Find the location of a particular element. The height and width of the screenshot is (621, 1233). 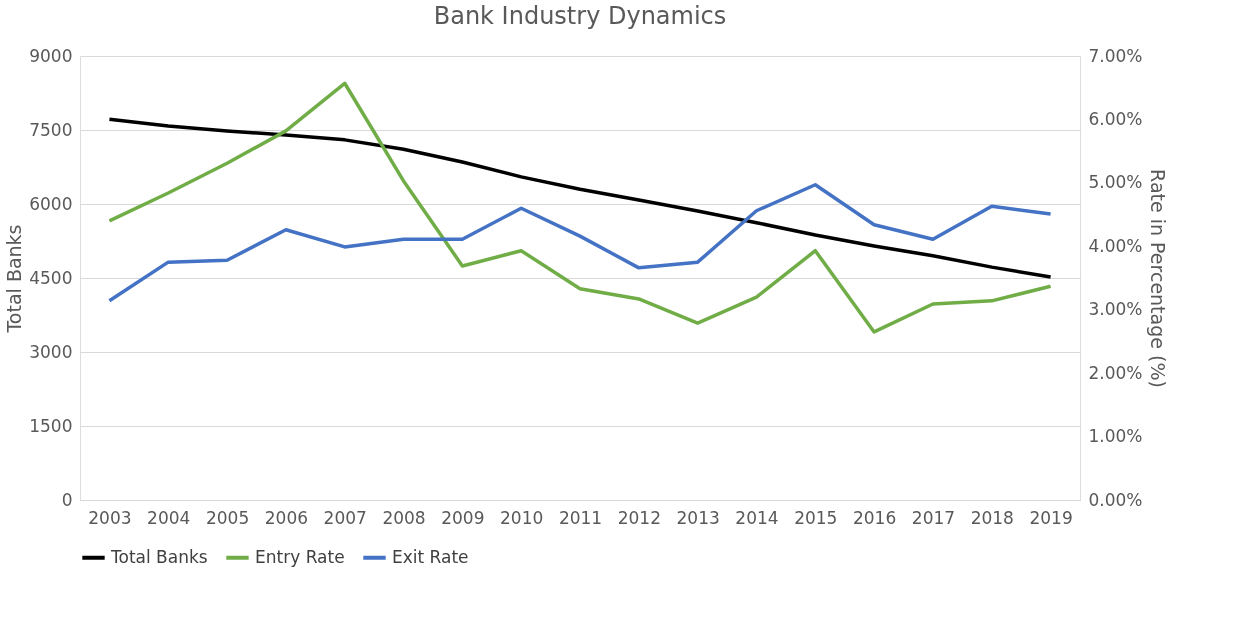

x-tick-label: 2019 is located at coordinates (1051, 517).